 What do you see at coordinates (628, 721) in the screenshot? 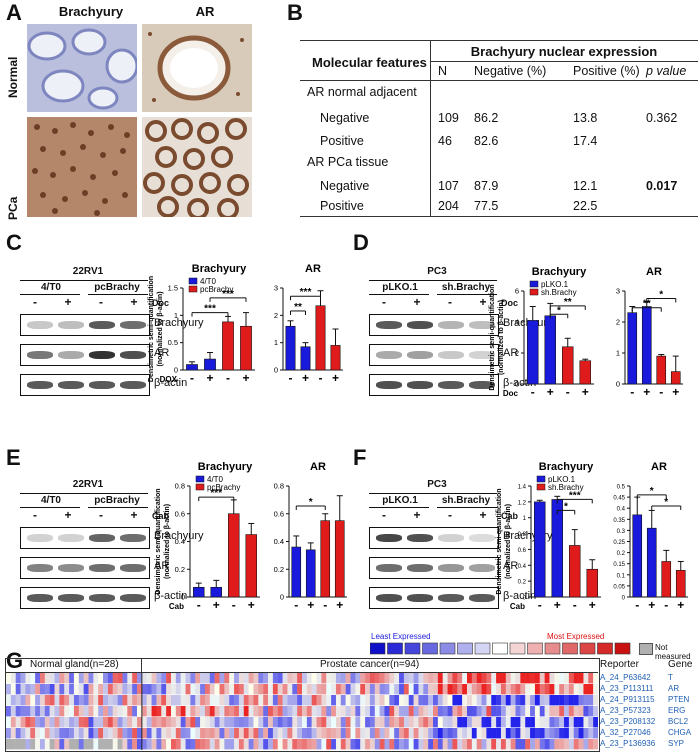
I see `reporter-link: A_23_P208132` at bounding box center [628, 721].